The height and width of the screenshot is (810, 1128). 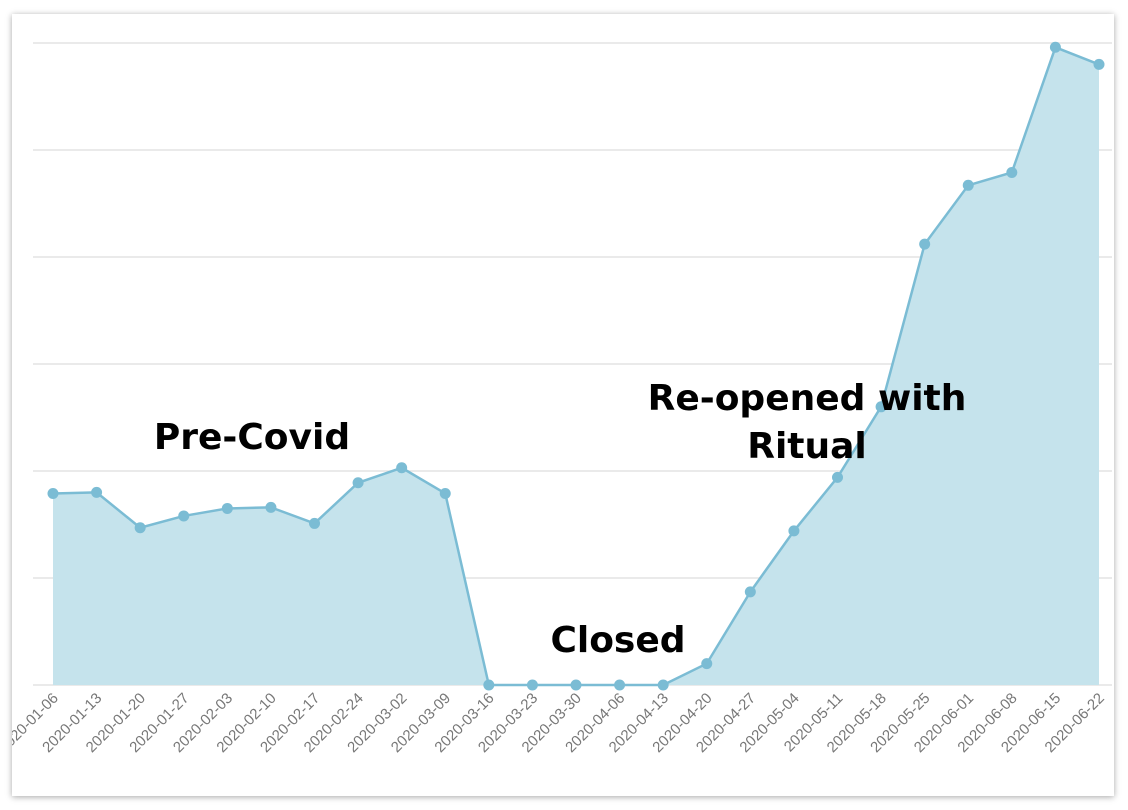 What do you see at coordinates (252, 437) in the screenshot?
I see `annotation: Pre-Covid` at bounding box center [252, 437].